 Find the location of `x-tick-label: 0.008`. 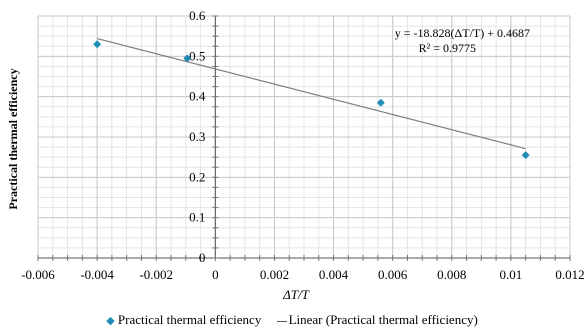

x-tick-label: 0.008 is located at coordinates (451, 274).